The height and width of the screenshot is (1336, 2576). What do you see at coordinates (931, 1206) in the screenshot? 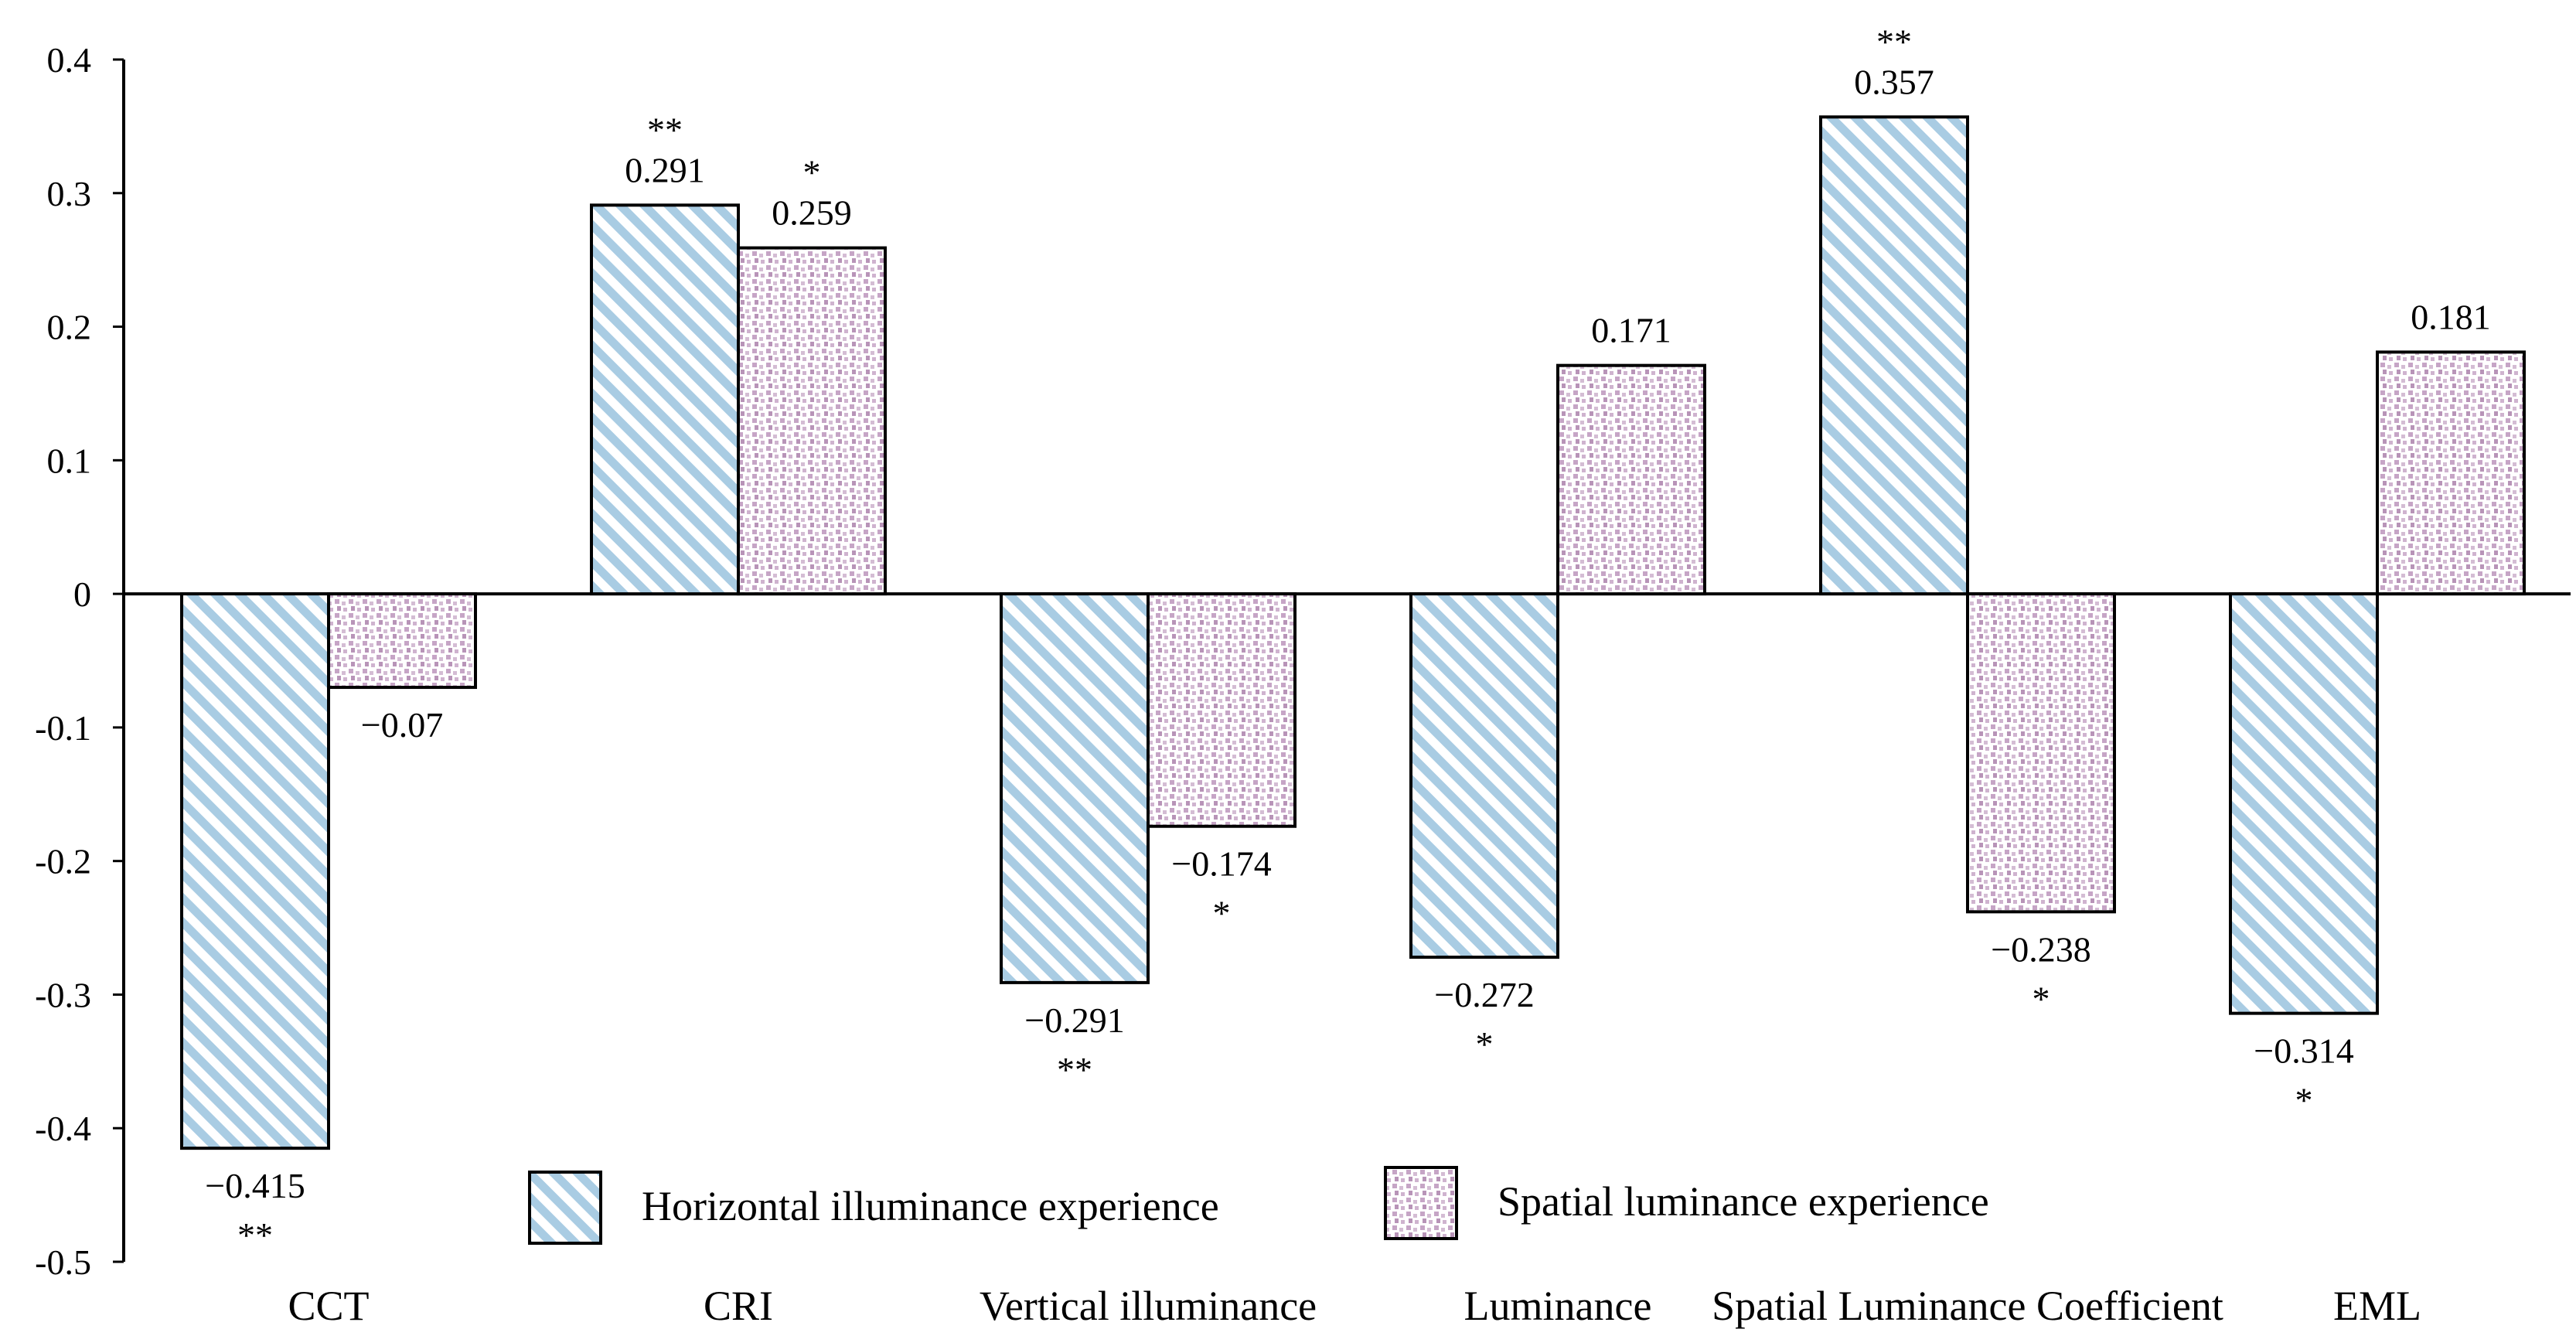
I see `legend-label-horizontal-illuminance-experience: Horizontal illuminance experience` at bounding box center [931, 1206].